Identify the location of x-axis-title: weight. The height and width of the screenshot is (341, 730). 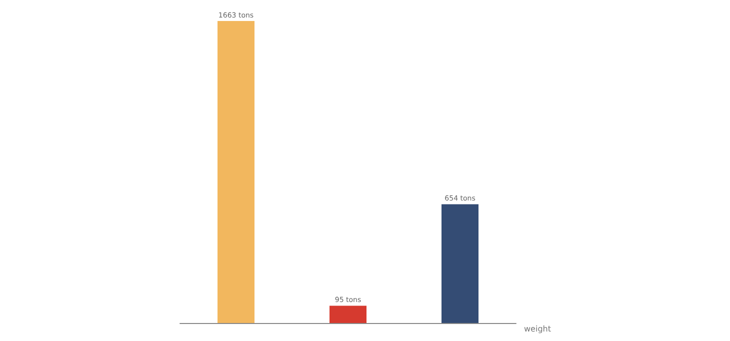
(537, 329).